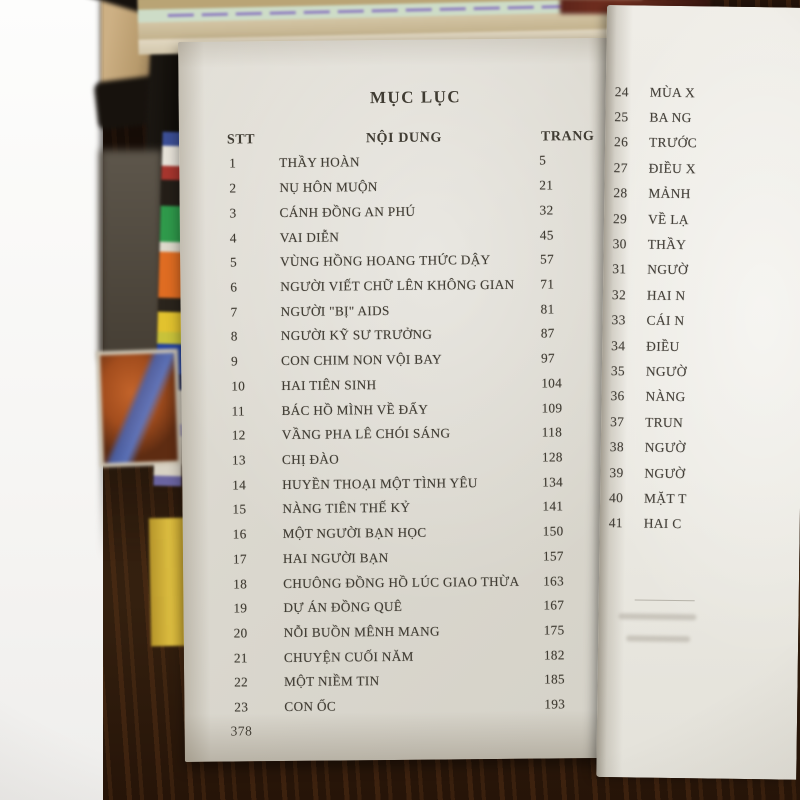 The width and height of the screenshot is (800, 800). What do you see at coordinates (547, 284) in the screenshot?
I see `toc-row-page: 71` at bounding box center [547, 284].